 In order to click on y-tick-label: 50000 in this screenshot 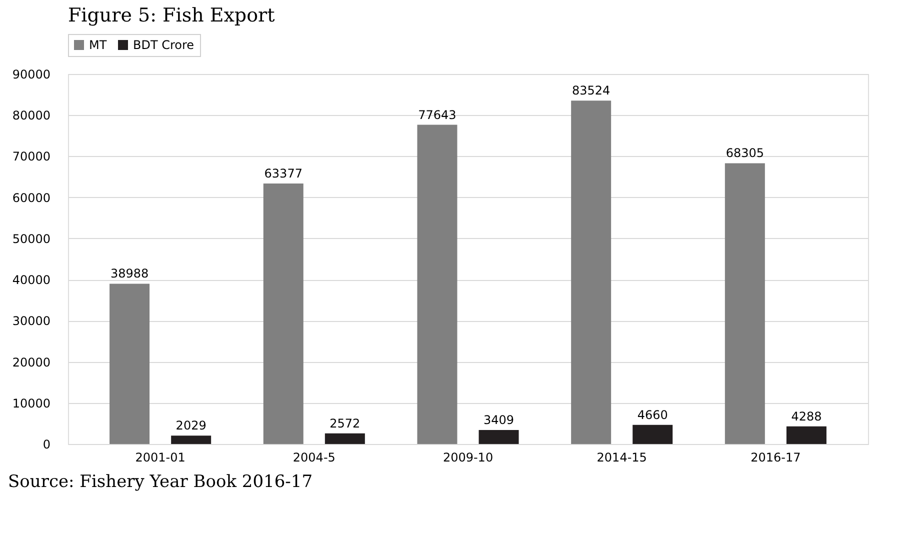, I will do `click(31, 239)`.